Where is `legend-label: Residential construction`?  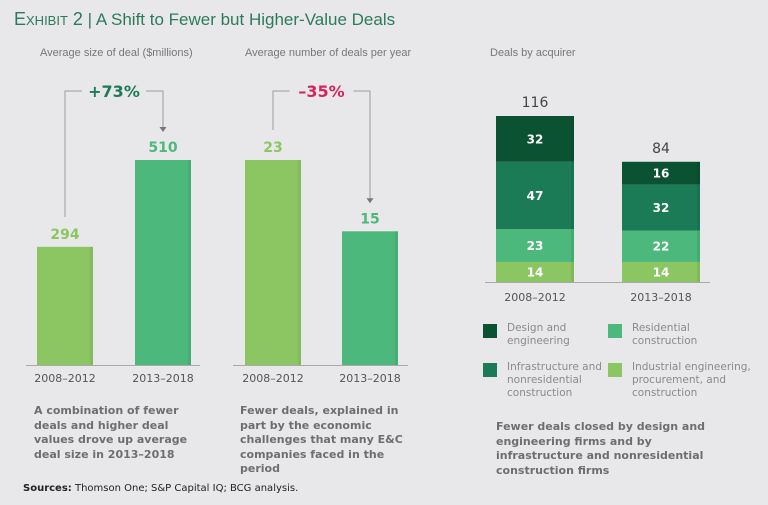 legend-label: Residential construction is located at coordinates (665, 334).